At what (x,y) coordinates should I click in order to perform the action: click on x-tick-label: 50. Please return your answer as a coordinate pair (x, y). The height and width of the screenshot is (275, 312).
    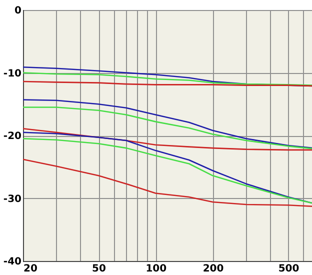
    Looking at the image, I should click on (99, 269).